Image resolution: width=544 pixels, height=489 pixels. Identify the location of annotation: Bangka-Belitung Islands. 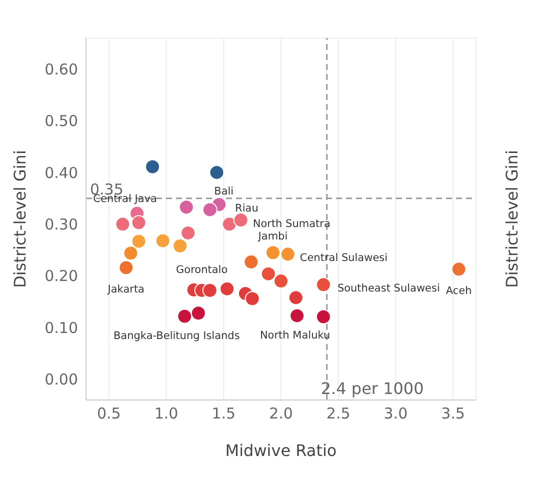
(176, 336).